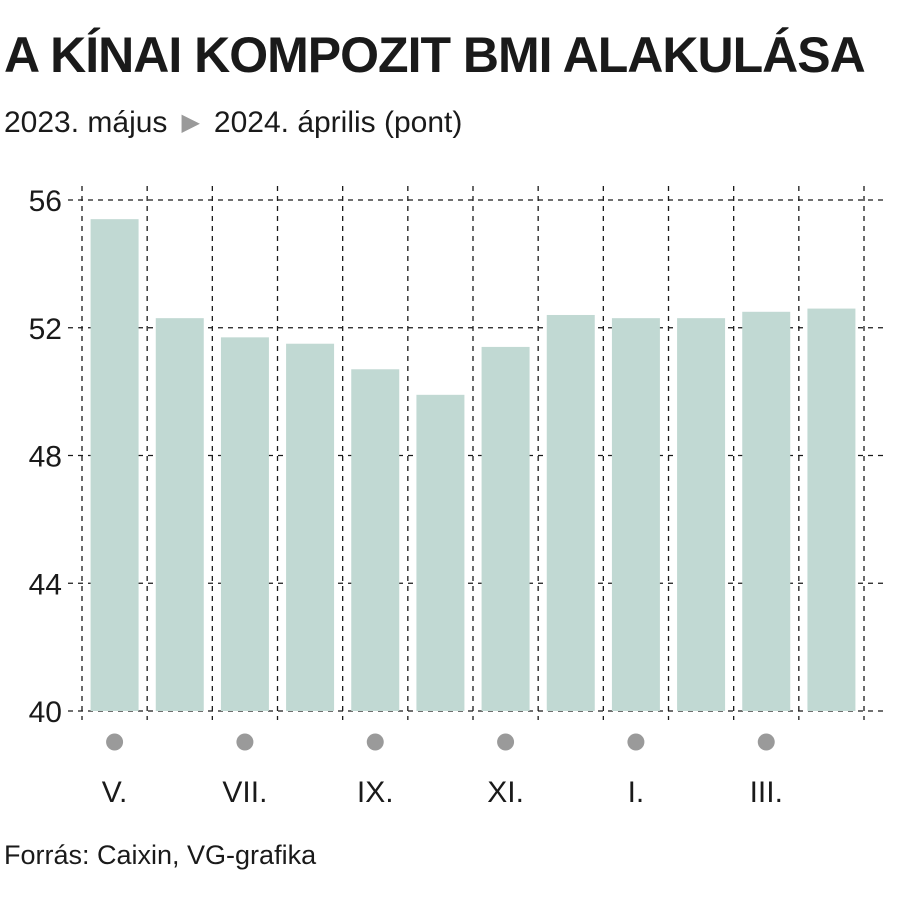 Image resolution: width=900 pixels, height=900 pixels. Describe the element at coordinates (179, 514) in the screenshot. I see `bar-vi` at that location.